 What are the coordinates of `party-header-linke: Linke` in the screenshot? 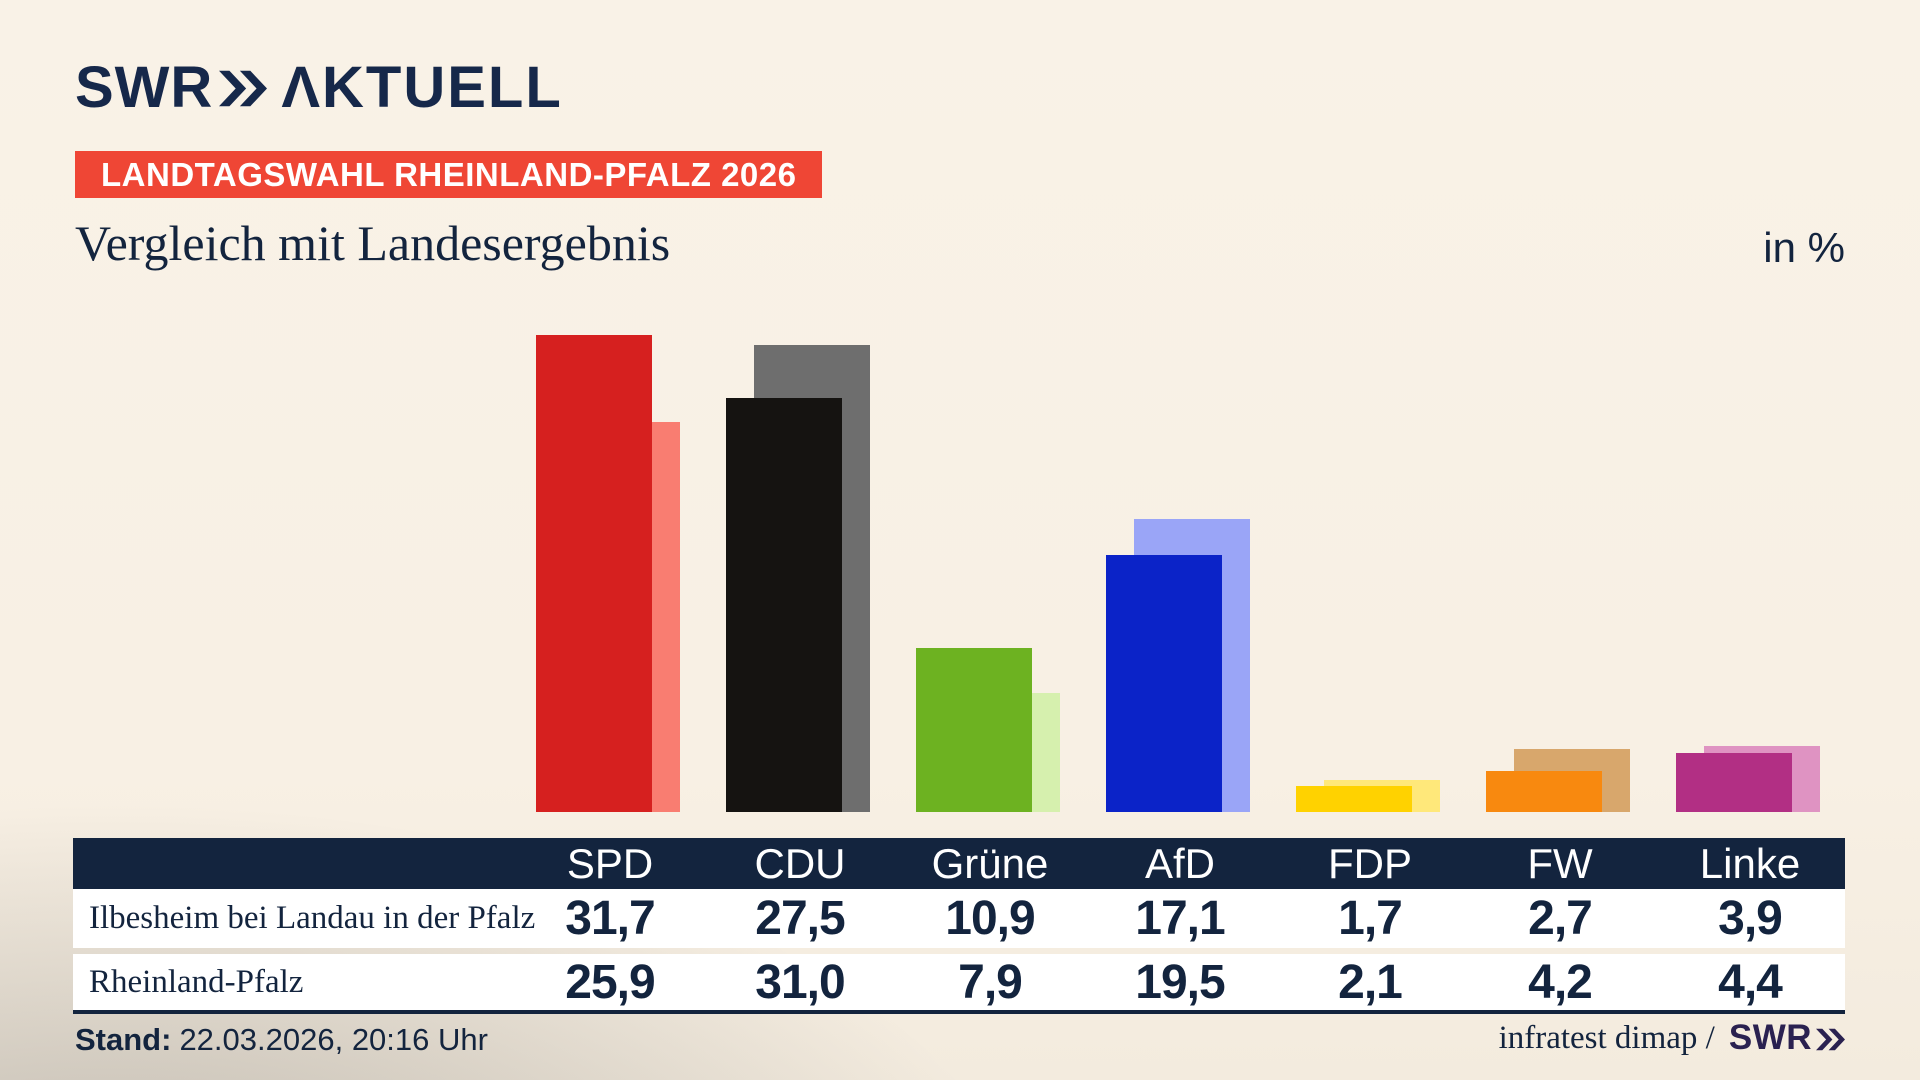 It's located at (1750, 863).